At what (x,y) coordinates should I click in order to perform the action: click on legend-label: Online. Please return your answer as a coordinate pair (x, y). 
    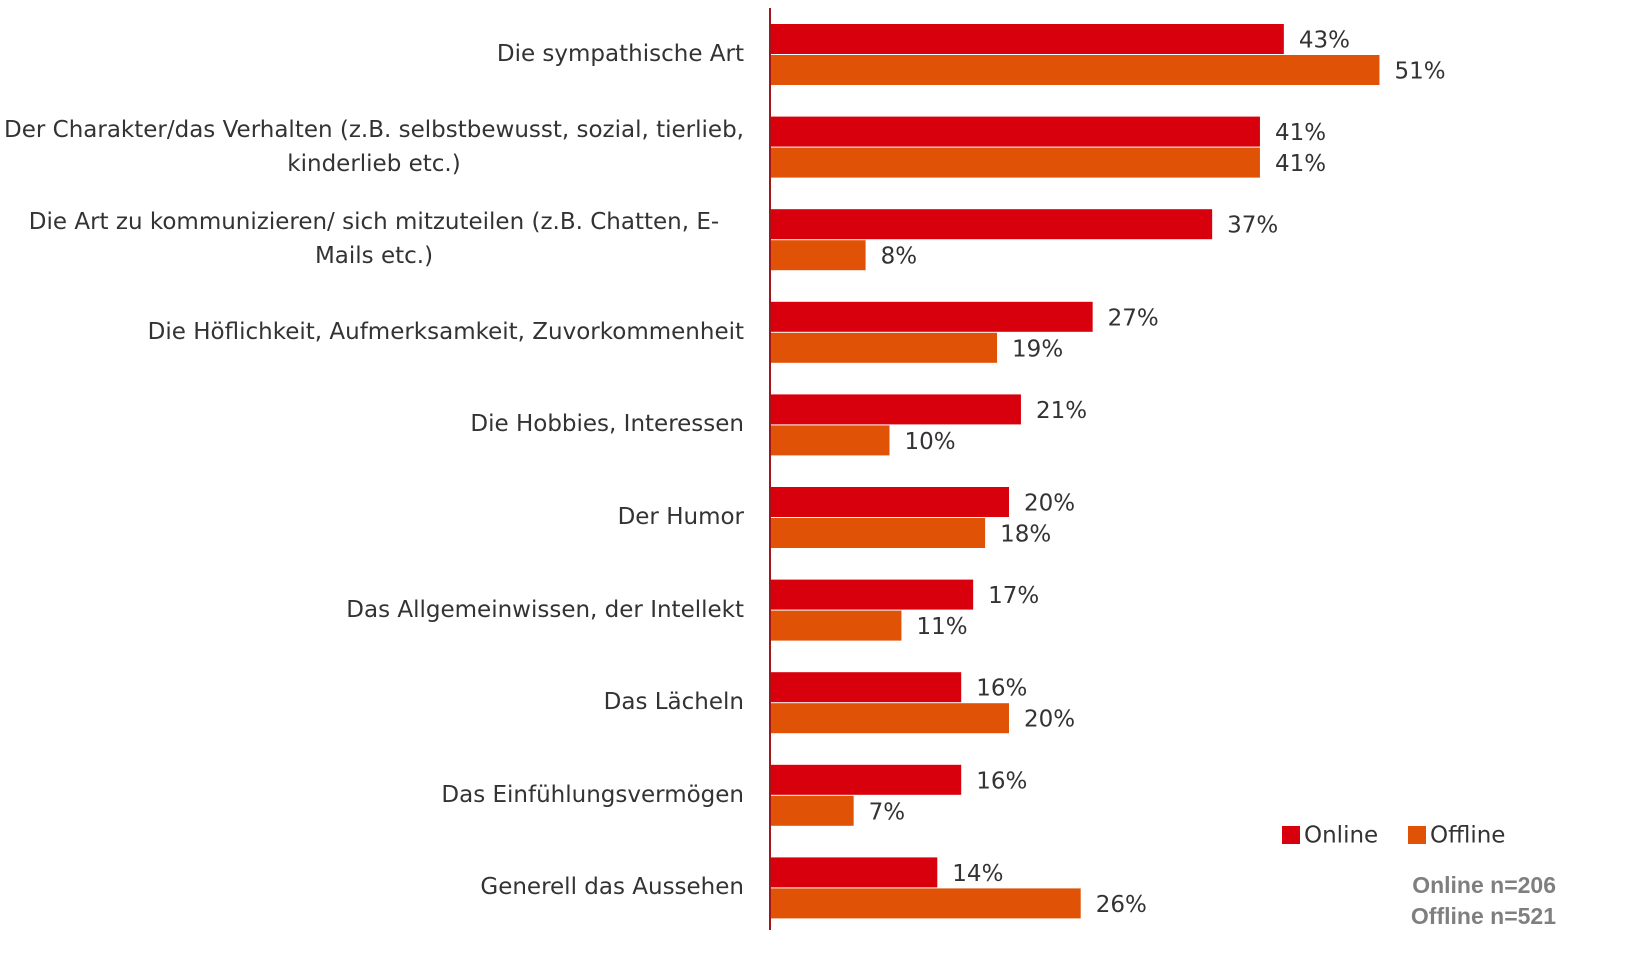
    Looking at the image, I should click on (1341, 836).